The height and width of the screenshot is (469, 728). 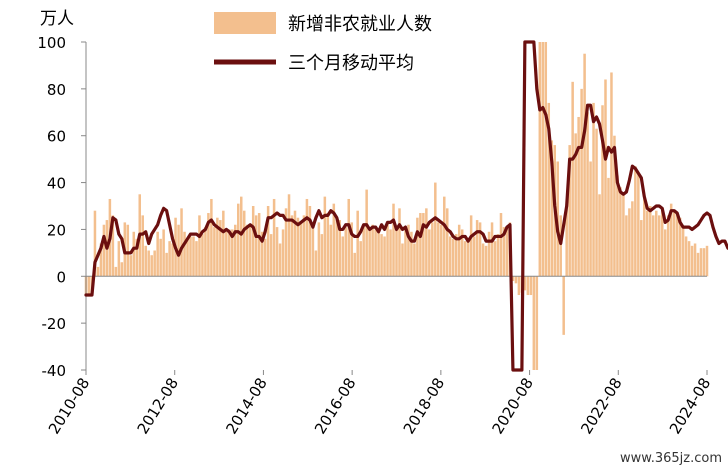 I want to click on y-tick-label: -20, so click(x=54, y=324).